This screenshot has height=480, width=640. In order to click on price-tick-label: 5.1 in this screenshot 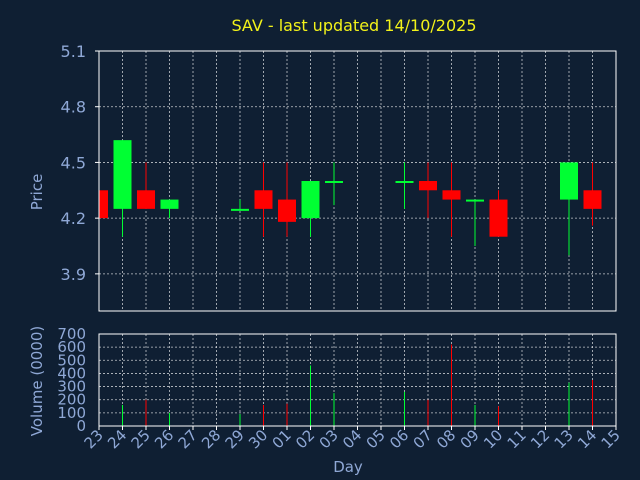, I will do `click(73, 51)`.